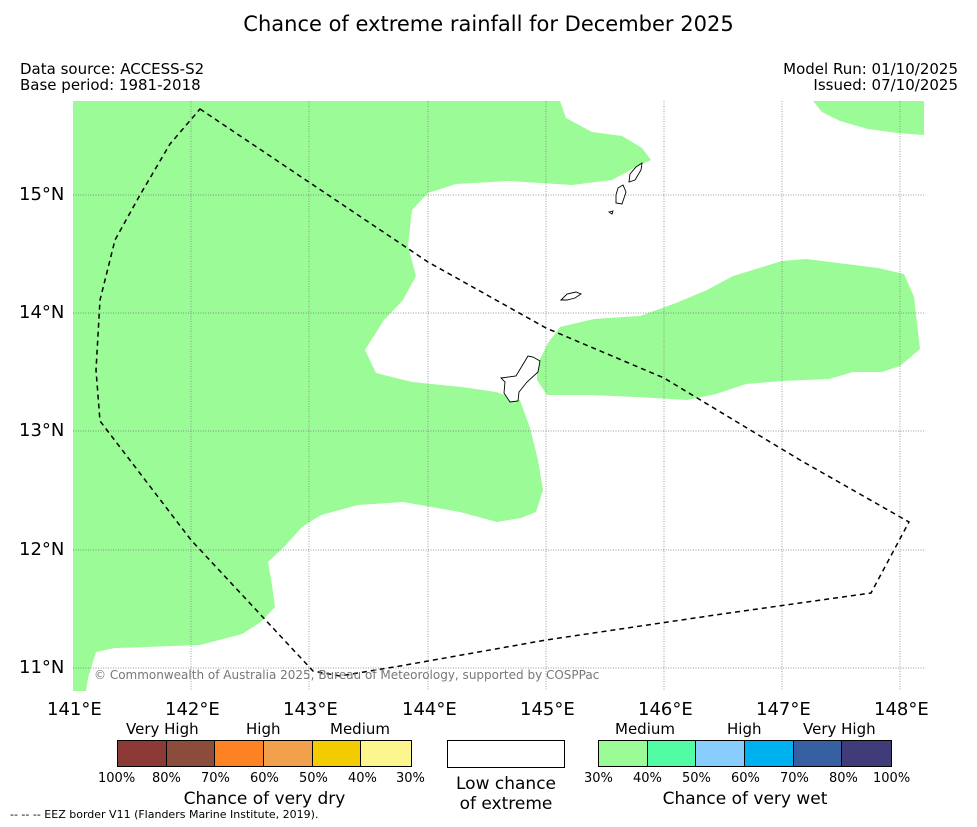 This screenshot has height=827, width=977. Describe the element at coordinates (42, 312) in the screenshot. I see `y-tick-label: 14°N` at that location.